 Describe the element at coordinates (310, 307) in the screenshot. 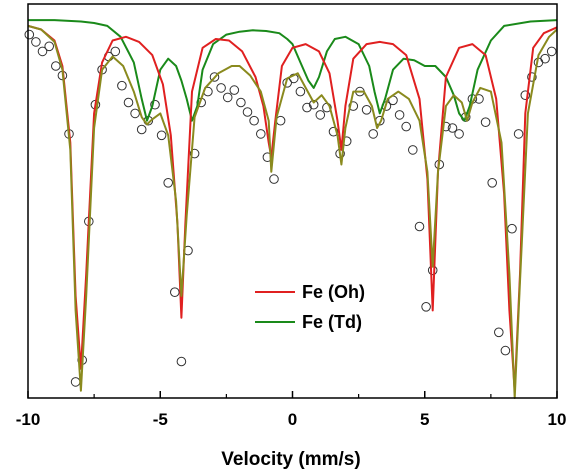

I see `legend: Fe (Oh) Fe (Td)` at that location.